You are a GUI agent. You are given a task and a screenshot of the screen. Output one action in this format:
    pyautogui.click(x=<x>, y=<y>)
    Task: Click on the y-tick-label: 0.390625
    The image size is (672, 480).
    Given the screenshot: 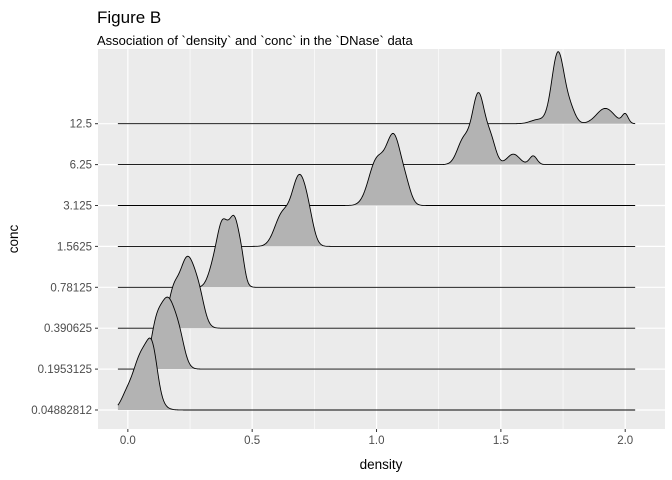 What is the action you would take?
    pyautogui.click(x=68, y=329)
    